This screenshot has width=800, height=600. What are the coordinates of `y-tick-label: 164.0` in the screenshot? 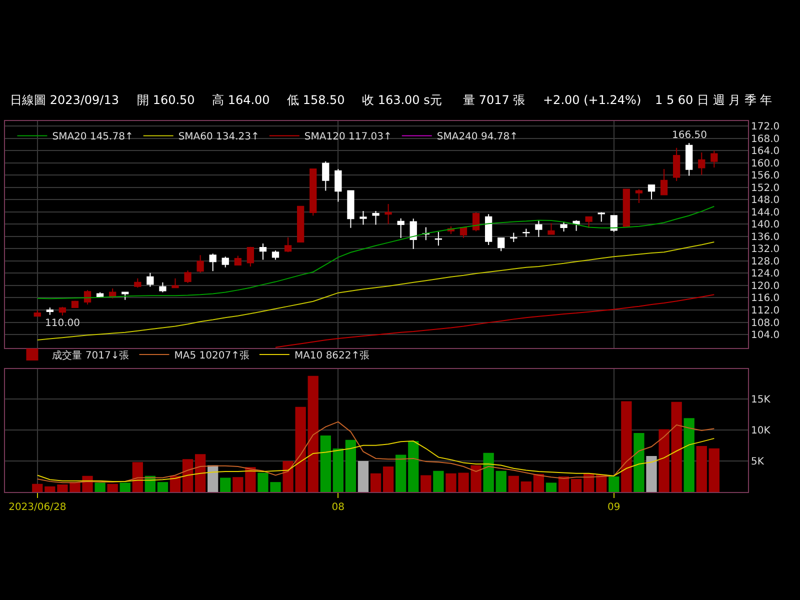 It's located at (765, 152).